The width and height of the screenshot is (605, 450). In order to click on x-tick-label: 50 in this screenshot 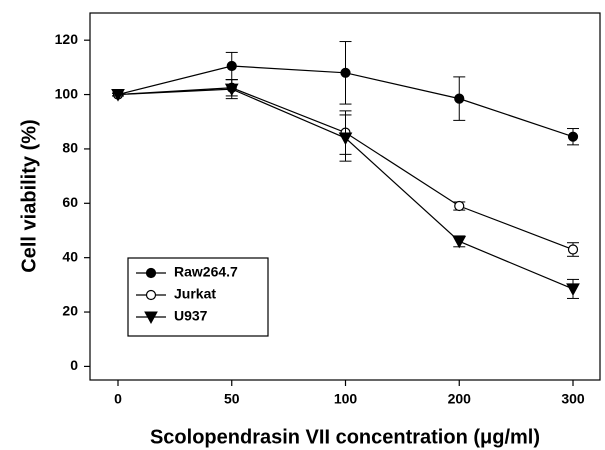, I will do `click(232, 399)`.